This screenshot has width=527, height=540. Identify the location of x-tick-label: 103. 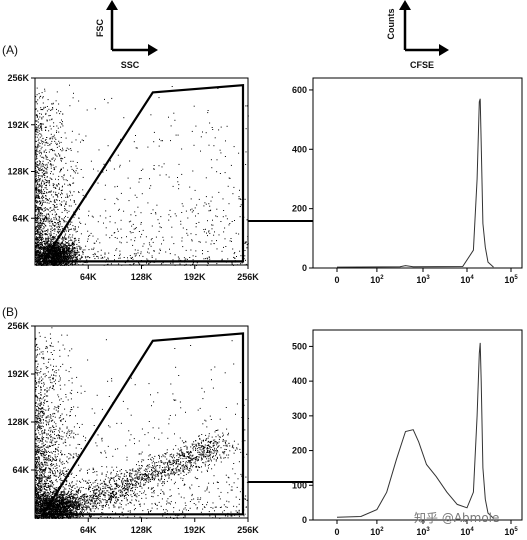
(423, 280).